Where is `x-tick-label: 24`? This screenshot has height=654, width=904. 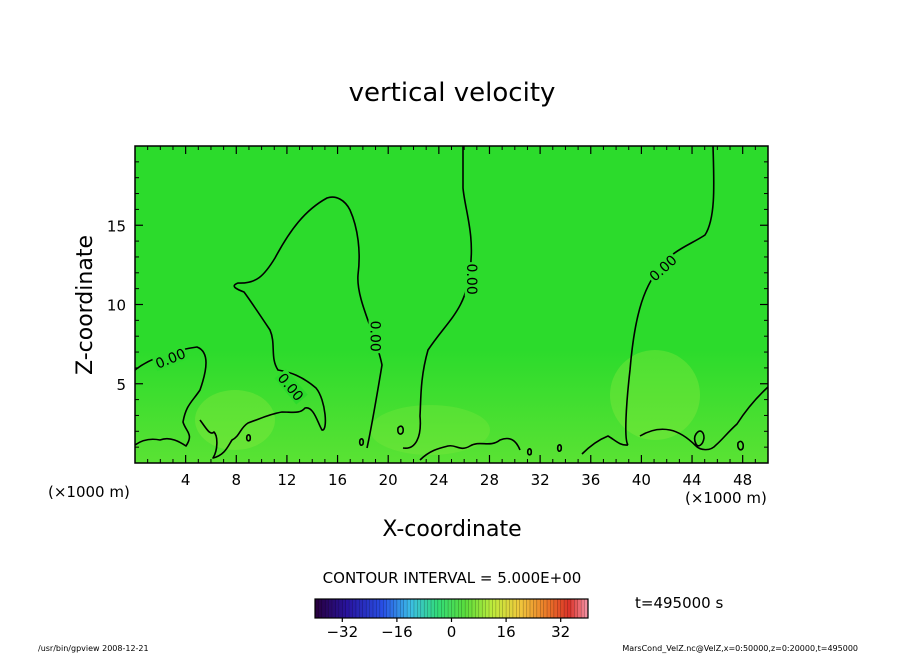
x-tick-label: 24 is located at coordinates (438, 480).